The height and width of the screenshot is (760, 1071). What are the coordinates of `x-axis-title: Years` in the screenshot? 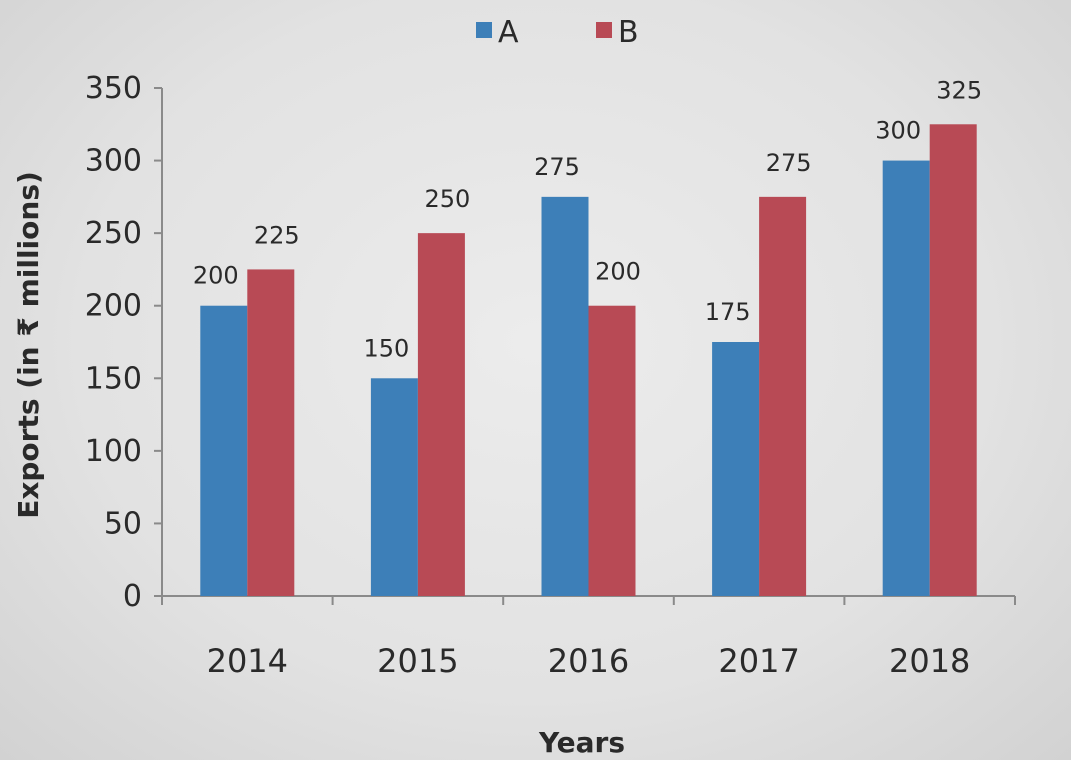 It's located at (581, 742).